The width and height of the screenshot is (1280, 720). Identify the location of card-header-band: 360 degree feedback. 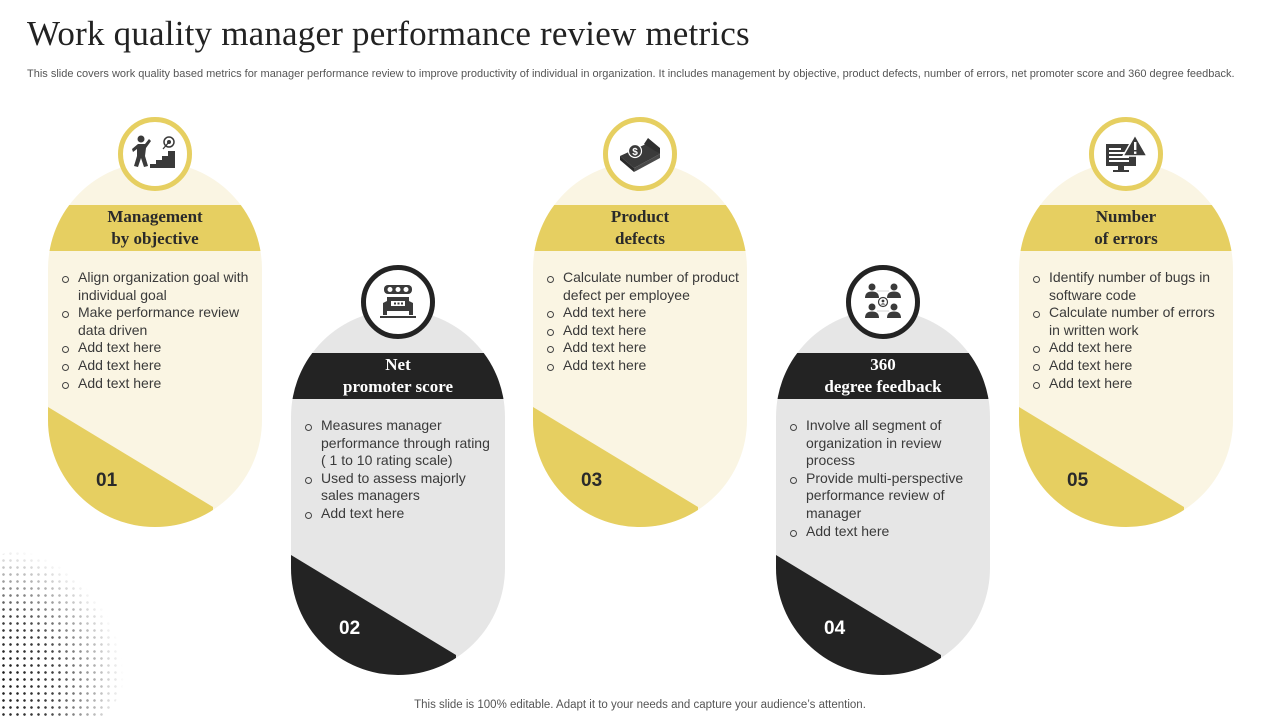
(883, 376).